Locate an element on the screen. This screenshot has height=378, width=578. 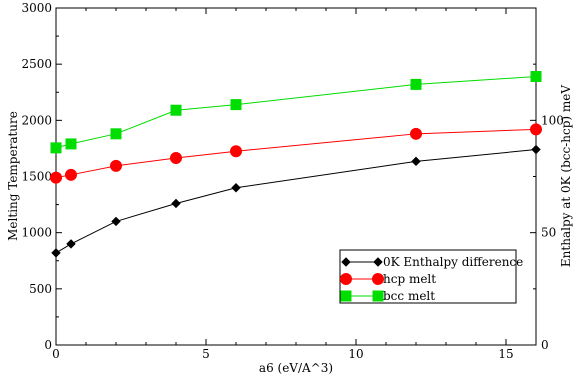
y-tick-label: 2000 is located at coordinates (36, 120).